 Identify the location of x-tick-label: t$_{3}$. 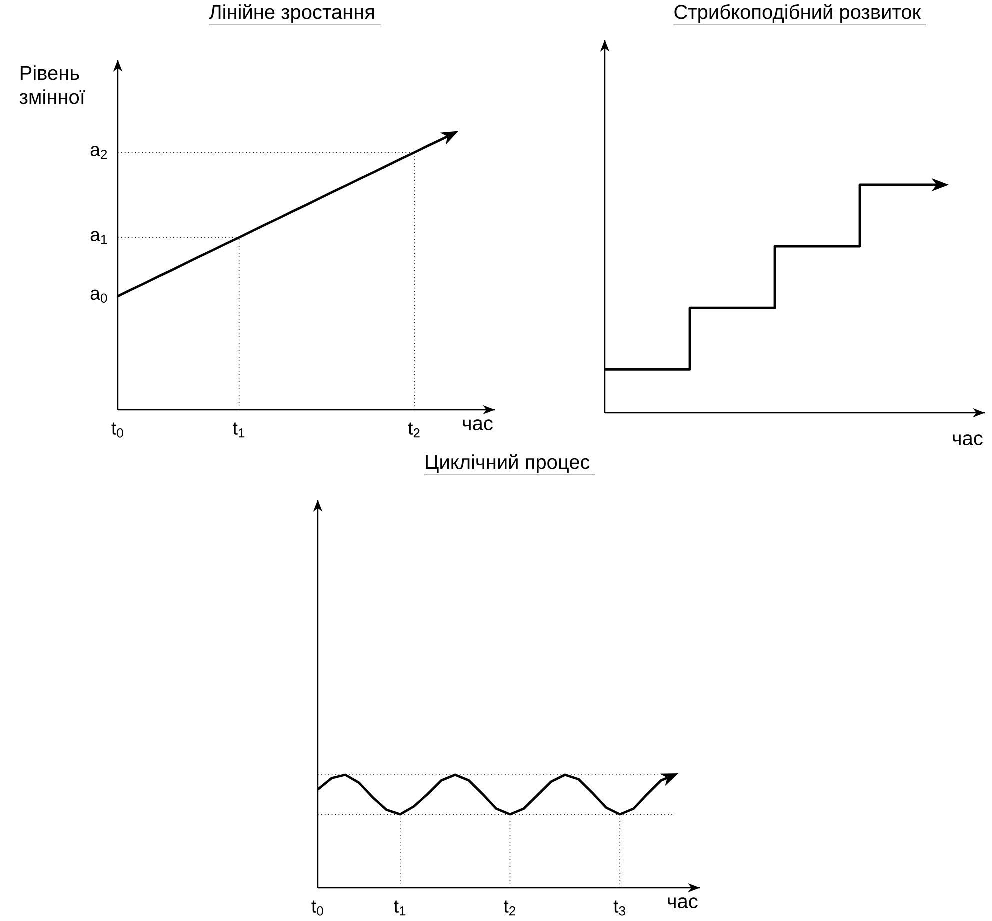
(620, 908).